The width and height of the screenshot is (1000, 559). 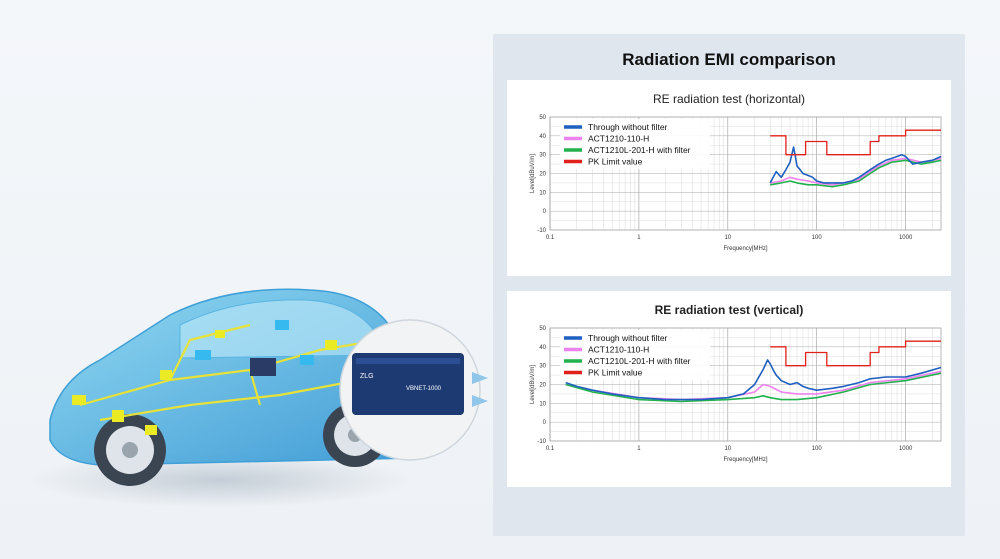 I want to click on wiring-harness, so click(x=230, y=372).